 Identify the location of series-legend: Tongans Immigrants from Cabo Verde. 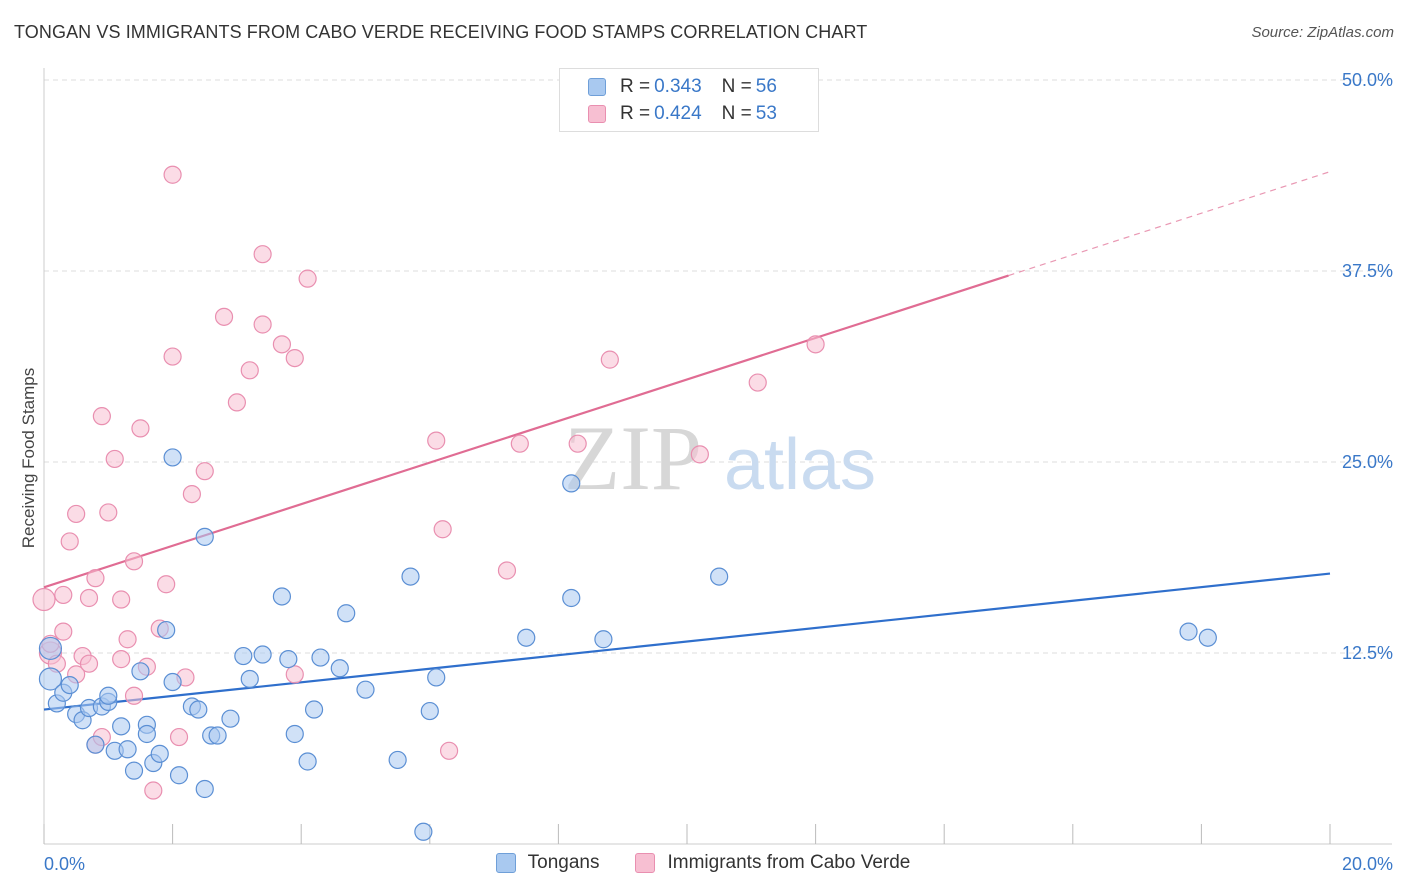
(703, 863).